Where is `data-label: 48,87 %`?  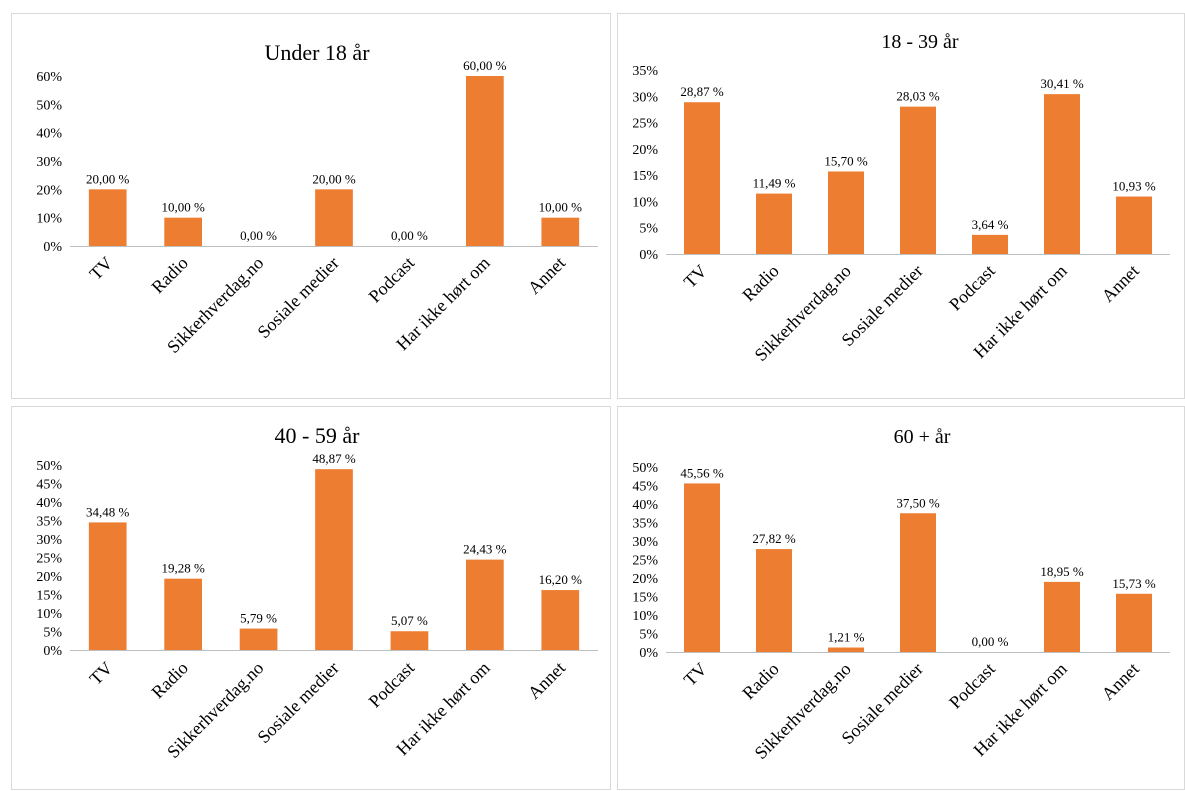
data-label: 48,87 % is located at coordinates (334, 458).